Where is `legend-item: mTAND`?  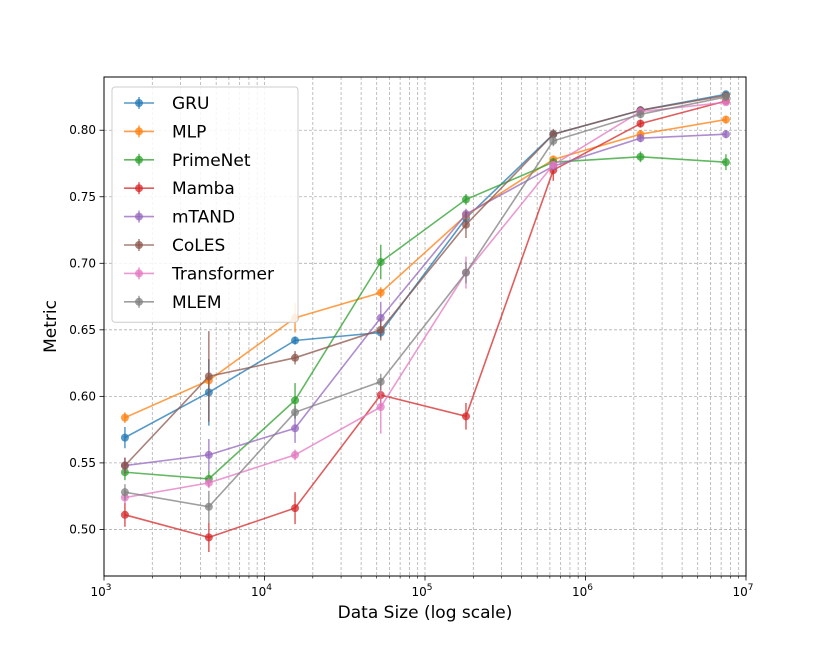
legend-item: mTAND is located at coordinates (179, 218).